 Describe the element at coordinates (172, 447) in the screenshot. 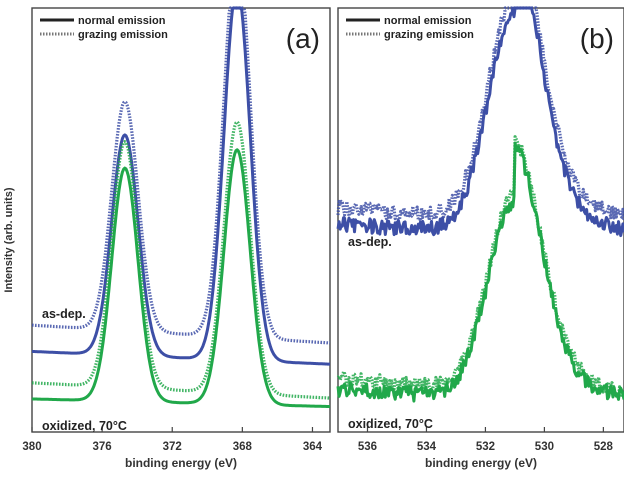

I see `x-tick-label: 372` at that location.